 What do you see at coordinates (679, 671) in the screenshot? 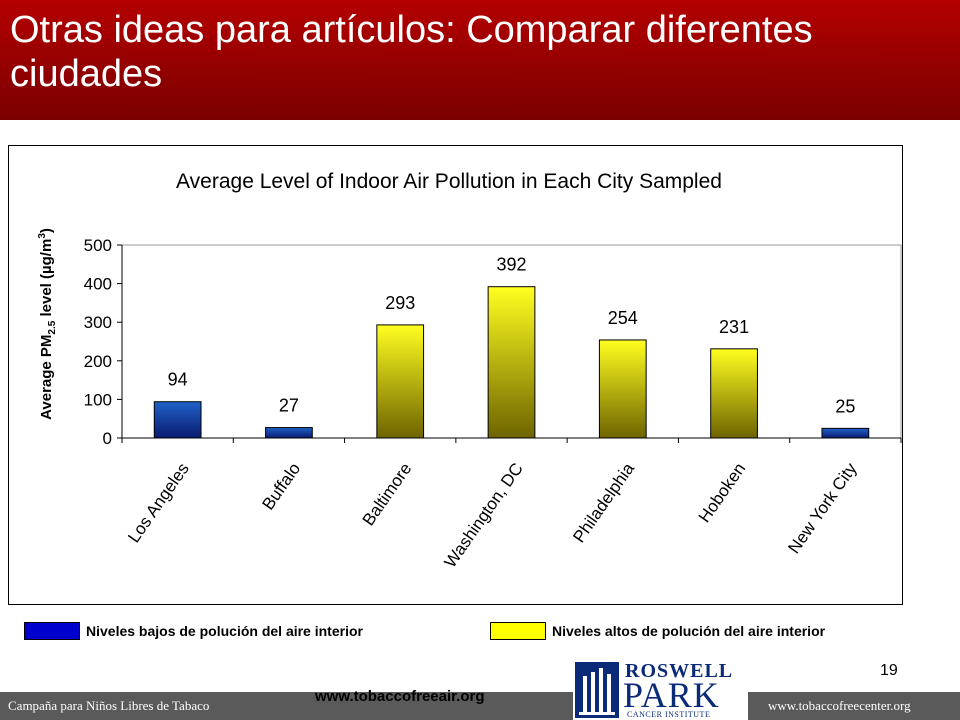
I see `logo-line-1: ROSWELL` at bounding box center [679, 671].